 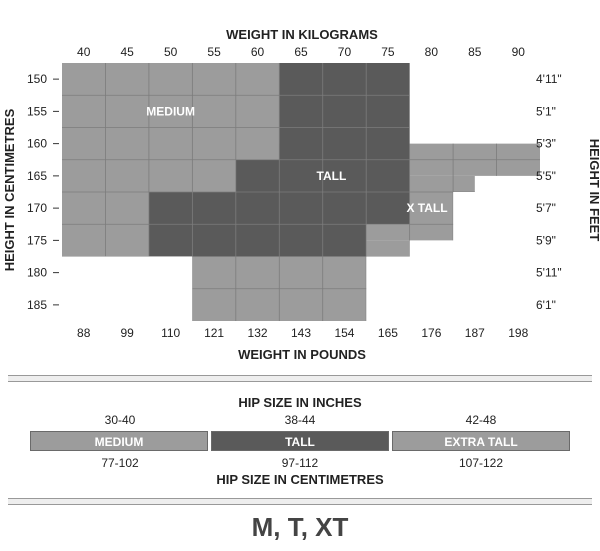 I want to click on tick-lbs-132: 132, so click(x=258, y=333).